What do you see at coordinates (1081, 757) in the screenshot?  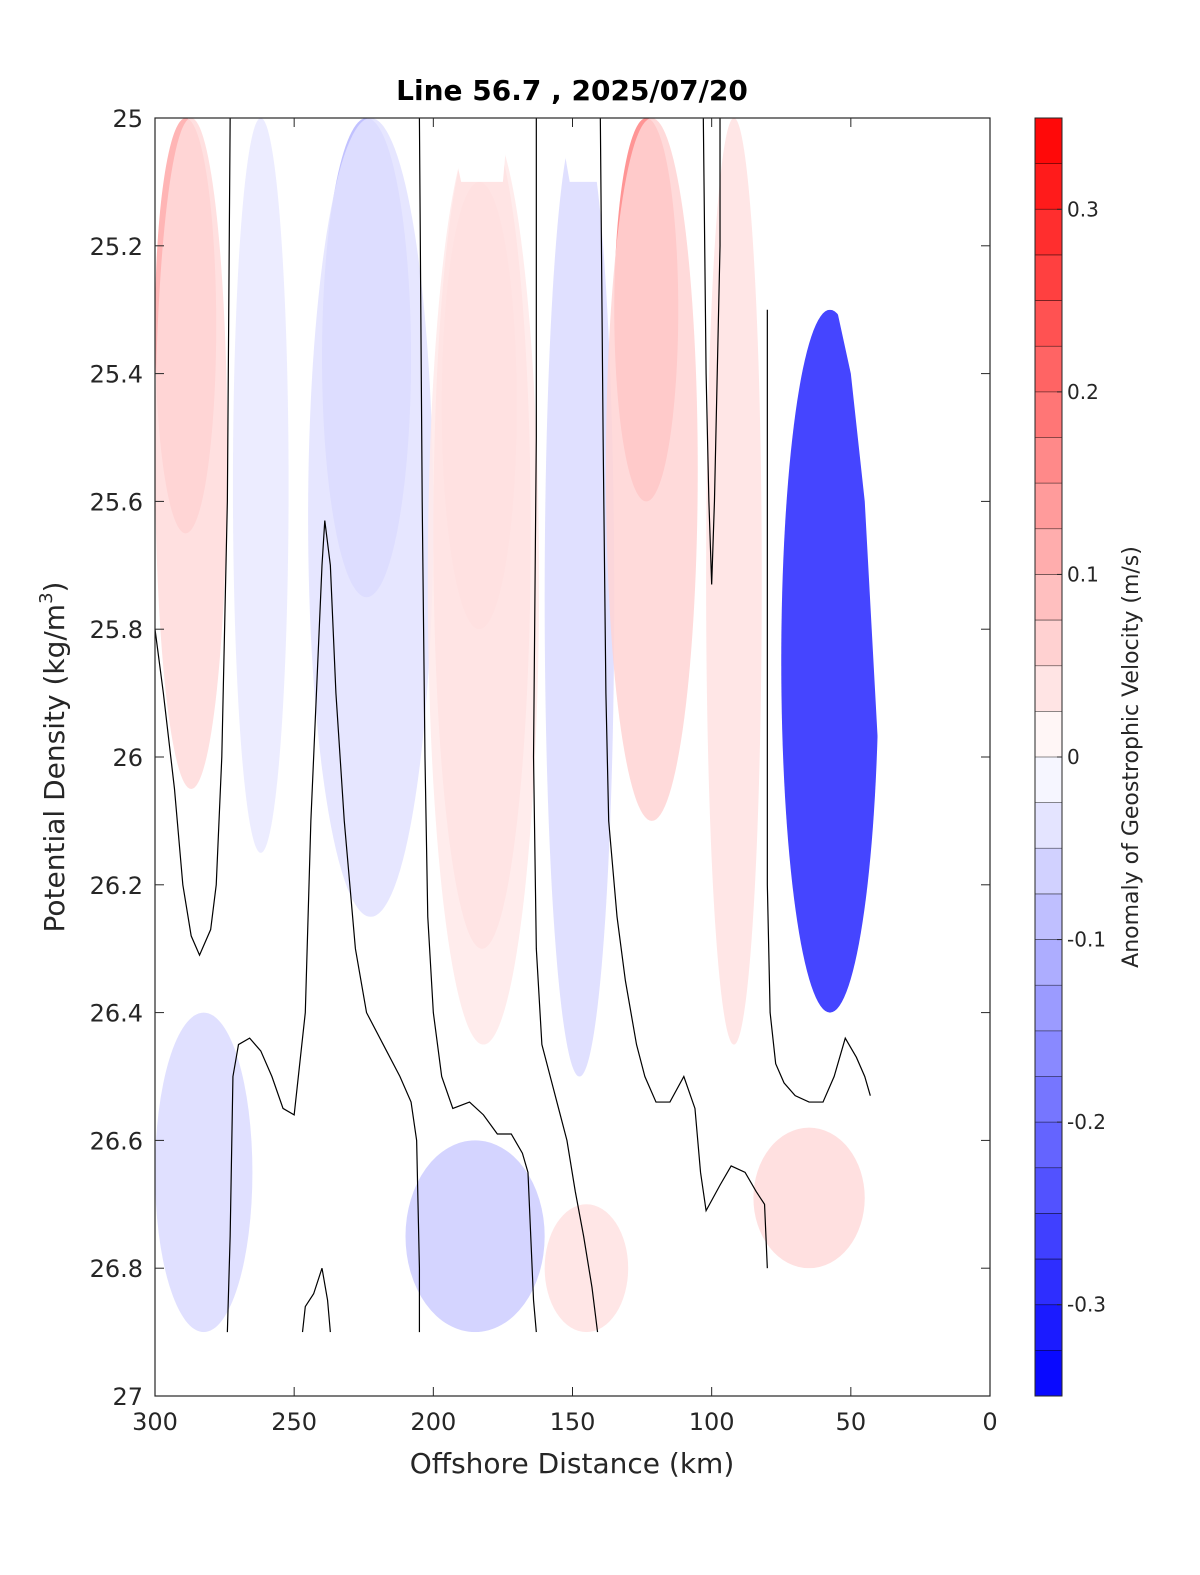 I see `colorbar-ticks: 0.3 0.2 0.1 0 -0.1 -0.2 -0.3` at bounding box center [1081, 757].